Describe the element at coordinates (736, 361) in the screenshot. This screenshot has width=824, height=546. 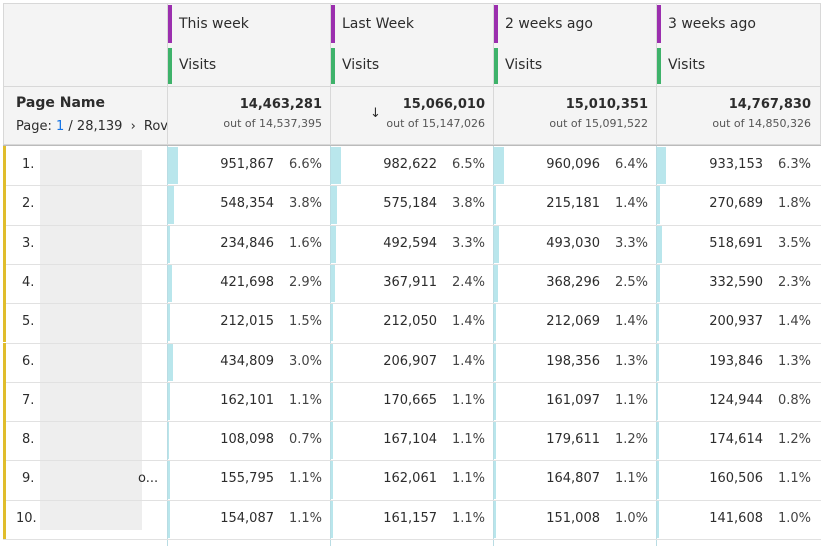
I see `cell-value: 193,846` at that location.